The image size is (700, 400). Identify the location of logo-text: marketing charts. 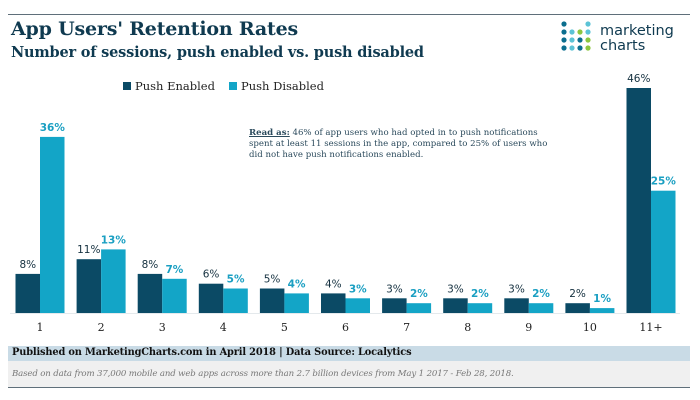
(637, 39).